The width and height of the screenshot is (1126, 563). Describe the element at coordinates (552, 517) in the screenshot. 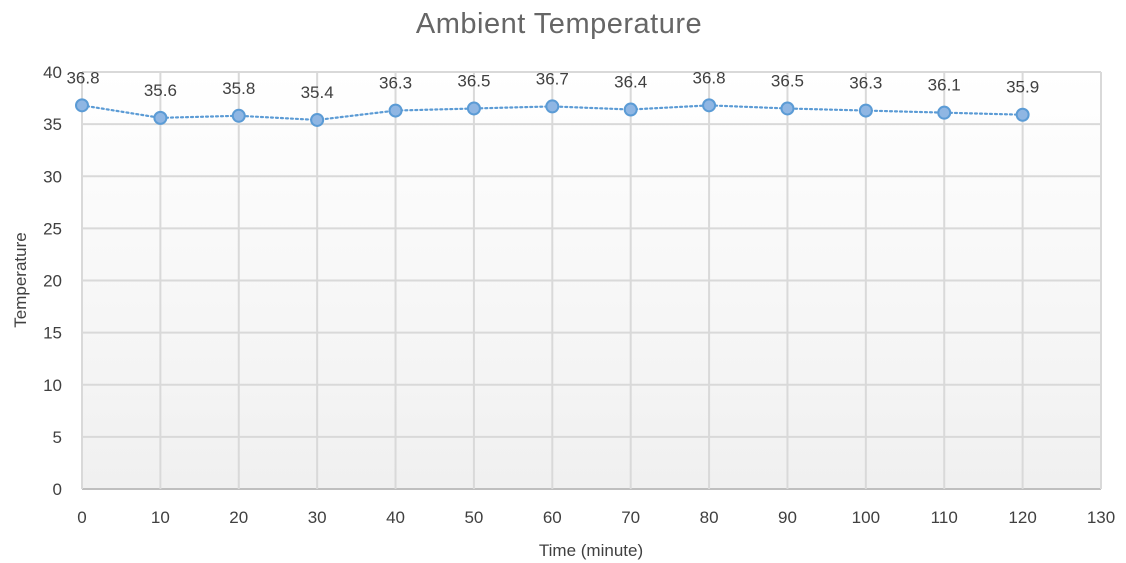

I see `x-tick-label: 60` at that location.